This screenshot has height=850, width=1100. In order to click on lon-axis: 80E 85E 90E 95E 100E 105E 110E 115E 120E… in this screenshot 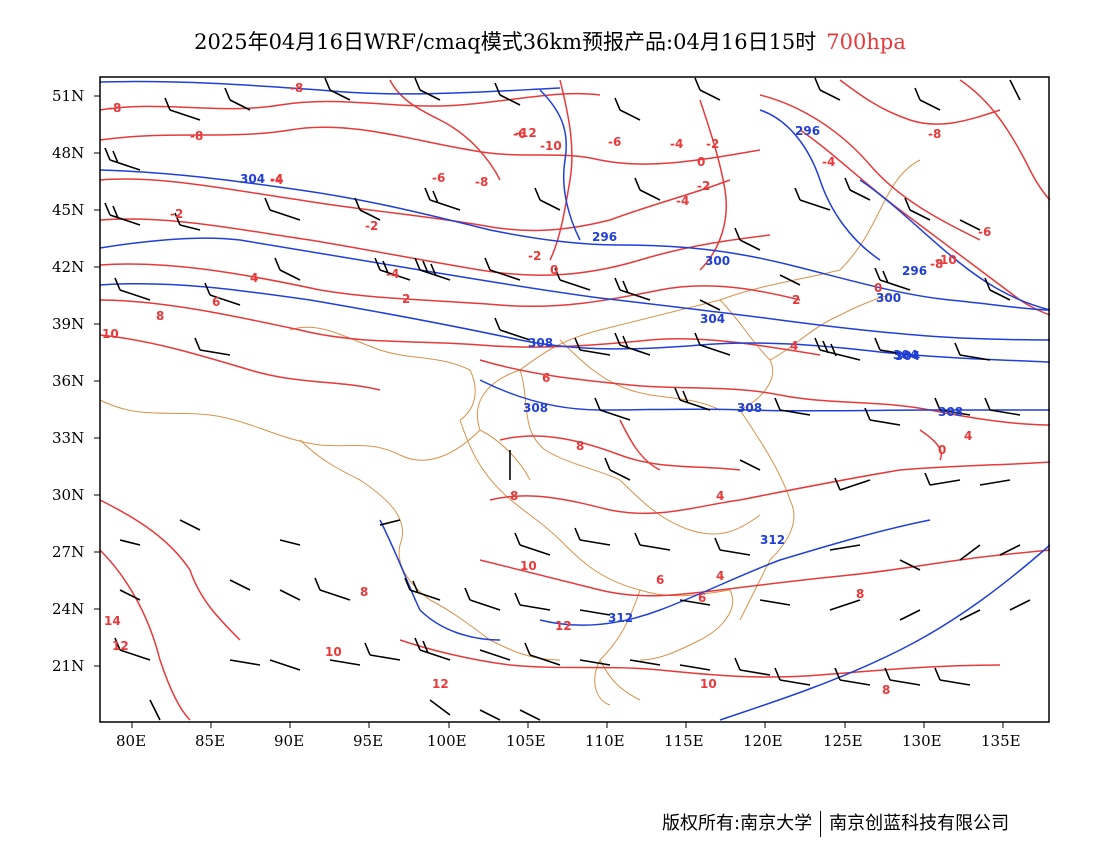, I will do `click(568, 736)`.